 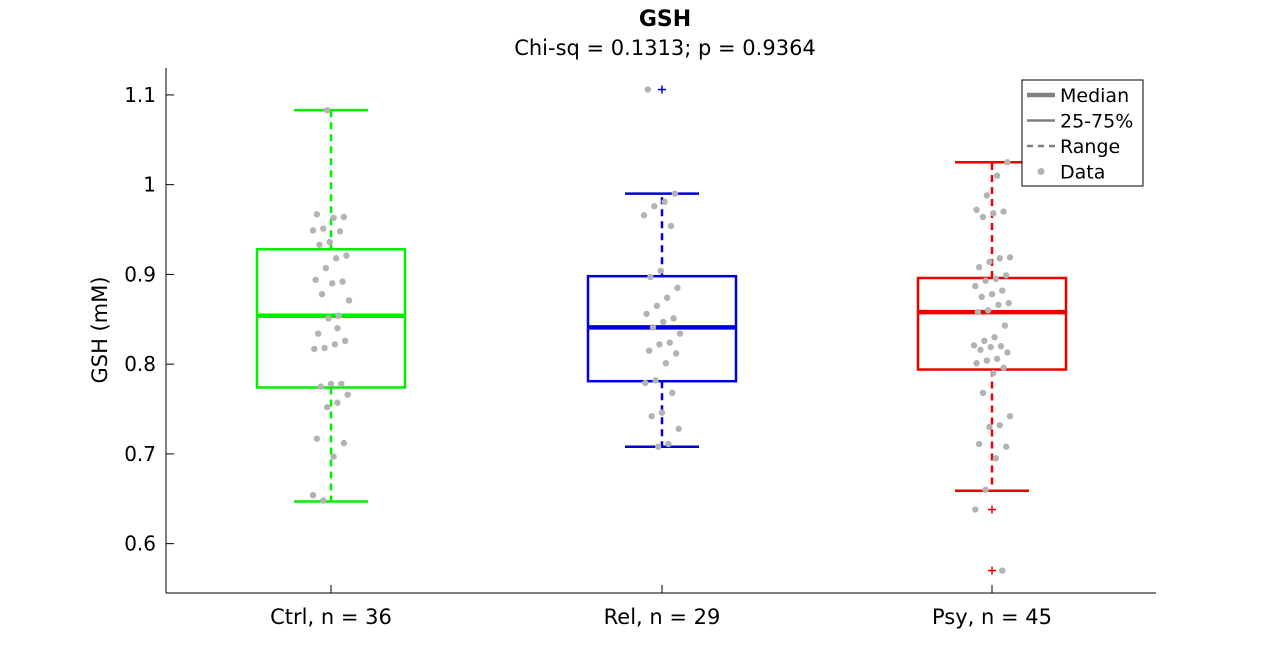 What do you see at coordinates (1082, 173) in the screenshot?
I see `legend-label: Data` at bounding box center [1082, 173].